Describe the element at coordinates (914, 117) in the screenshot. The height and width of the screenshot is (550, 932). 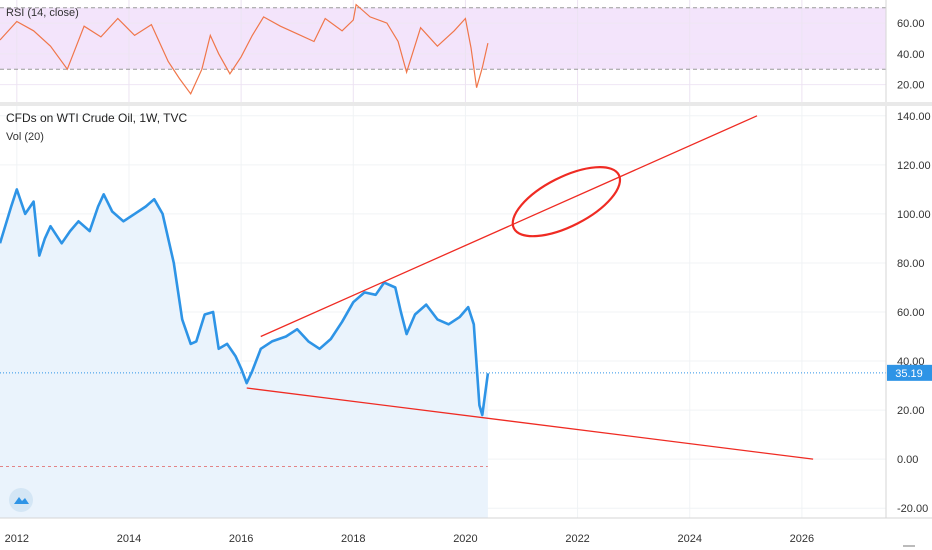
I see `price-y-tick-label: 140.00` at that location.